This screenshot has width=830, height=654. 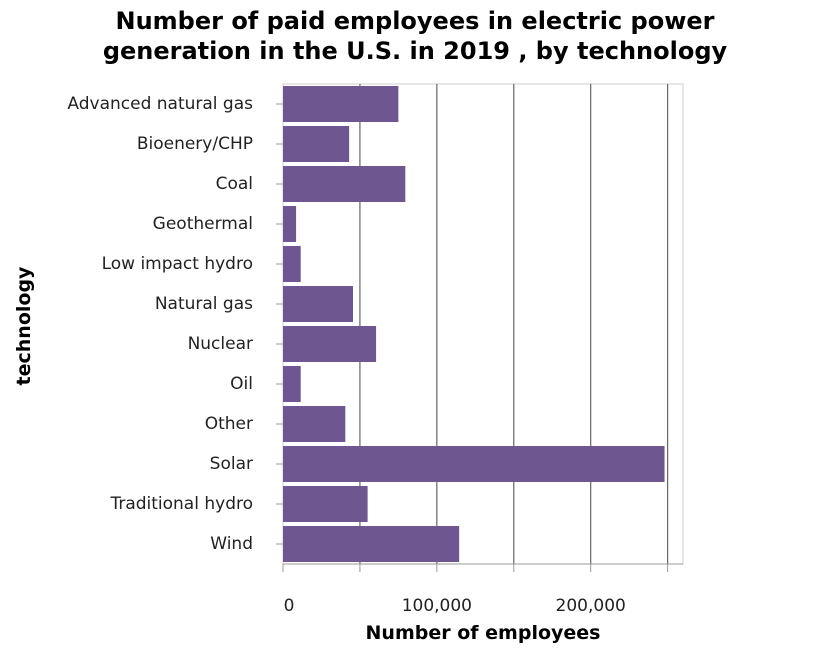 What do you see at coordinates (195, 144) in the screenshot?
I see `y-tick-label-1: Bioenery/CHP` at bounding box center [195, 144].